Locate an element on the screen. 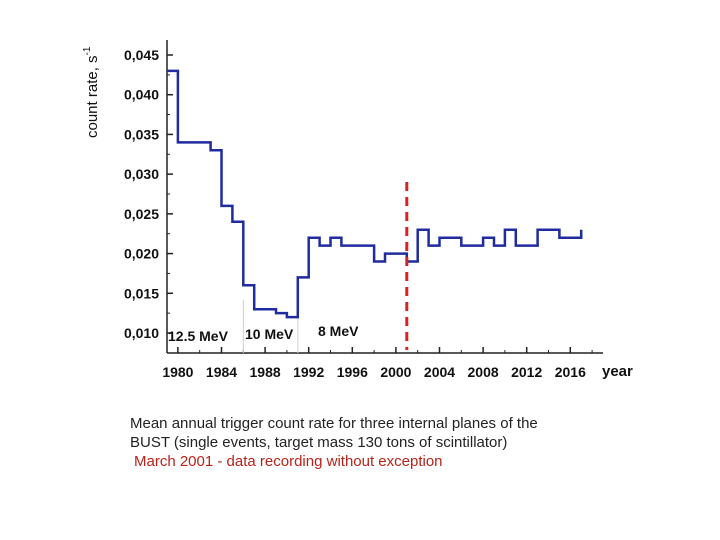 The height and width of the screenshot is (540, 720). y-tick-label: 0,030 is located at coordinates (141, 174).